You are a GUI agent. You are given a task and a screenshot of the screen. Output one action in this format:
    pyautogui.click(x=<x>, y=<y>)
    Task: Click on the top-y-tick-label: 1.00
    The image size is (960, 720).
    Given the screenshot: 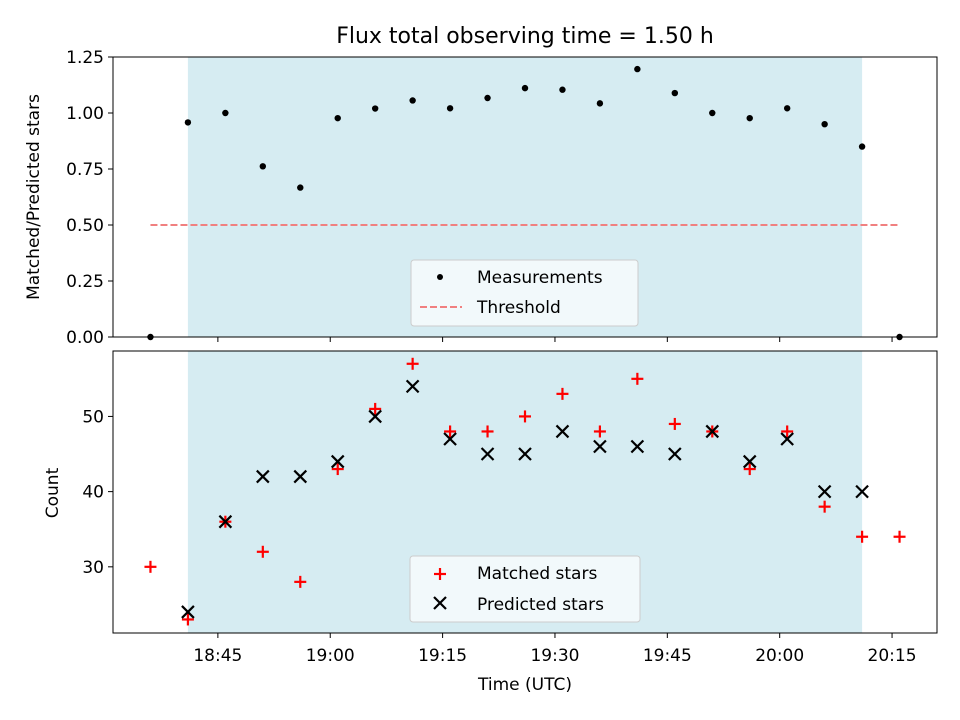 What is the action you would take?
    pyautogui.click(x=85, y=114)
    